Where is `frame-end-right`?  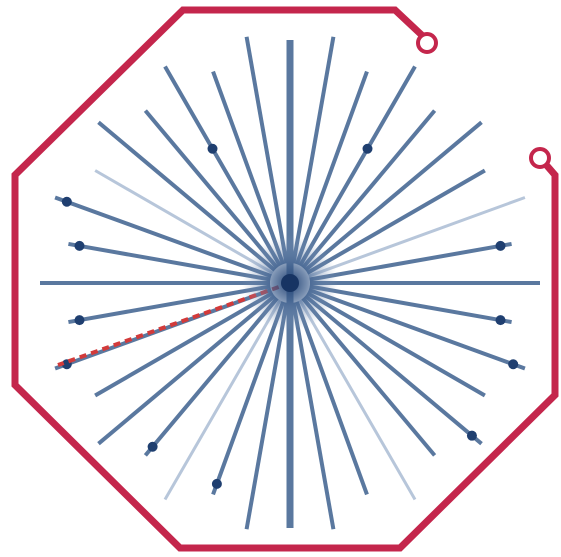
frame-end-right is located at coordinates (540, 158).